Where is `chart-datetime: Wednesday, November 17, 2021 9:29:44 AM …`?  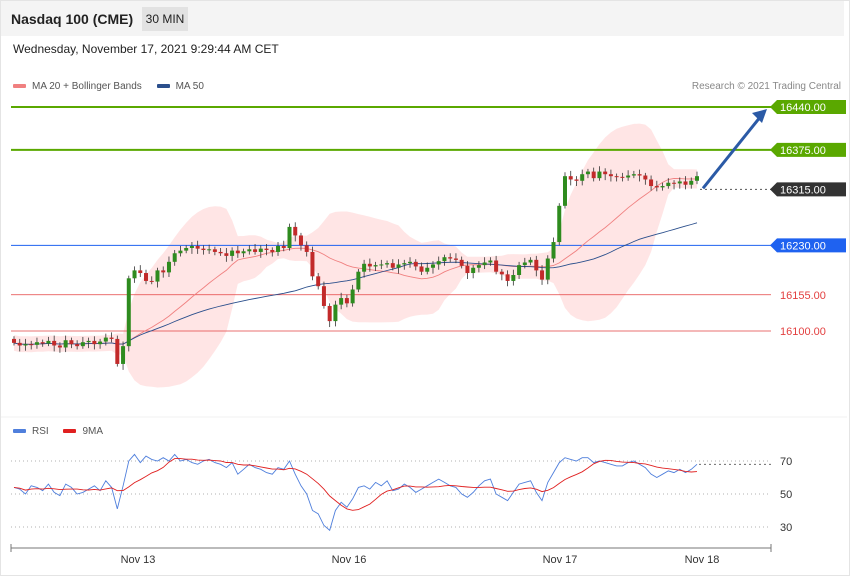 chart-datetime: Wednesday, November 17, 2021 9:29:44 AM … is located at coordinates (146, 49).